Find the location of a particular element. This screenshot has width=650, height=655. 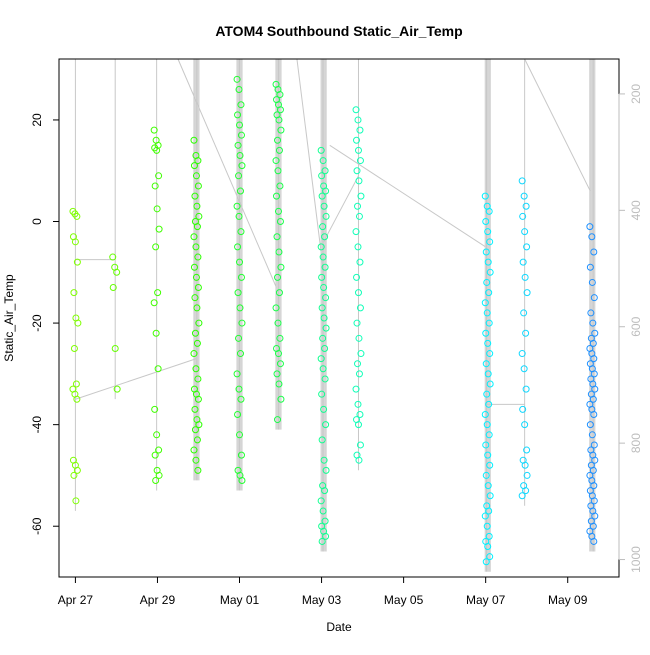

x-tick-label: May 05 is located at coordinates (404, 600).